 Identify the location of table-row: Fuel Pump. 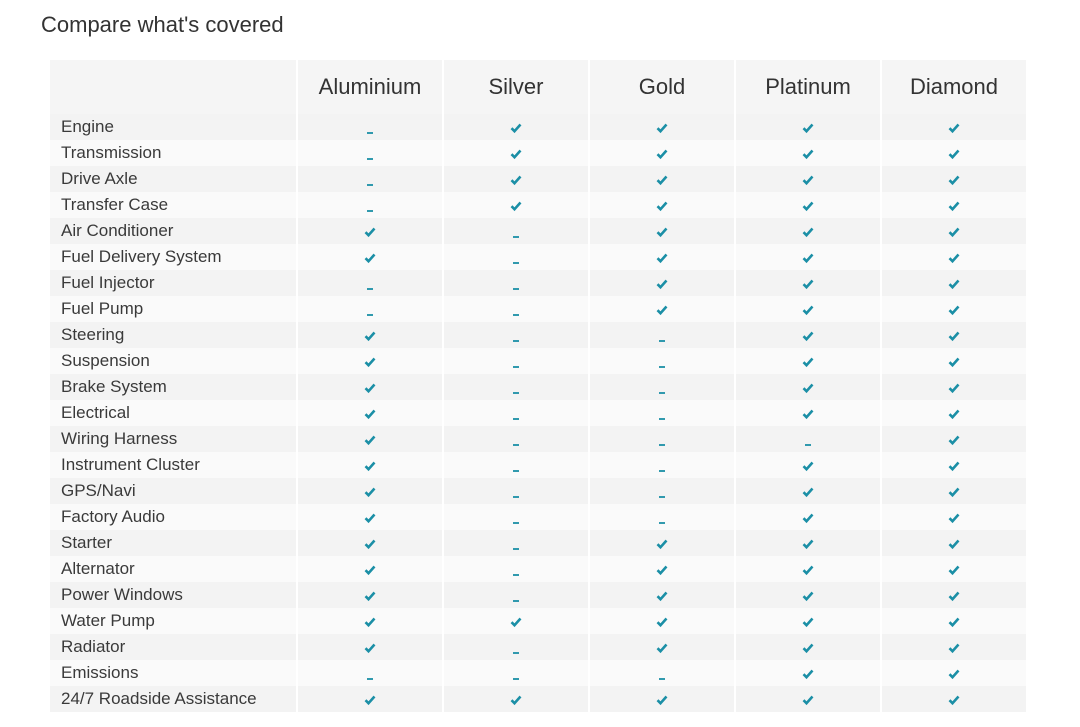
(538, 309).